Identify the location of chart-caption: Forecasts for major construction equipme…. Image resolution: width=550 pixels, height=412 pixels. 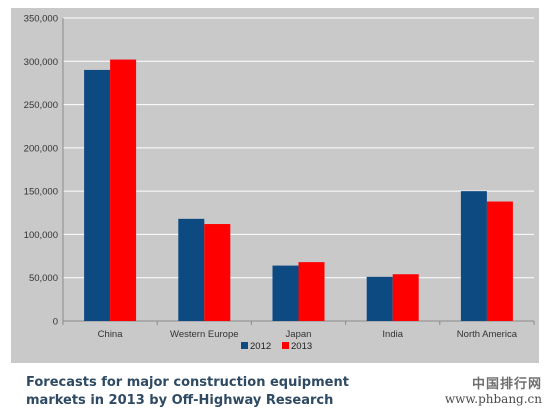
(187, 391).